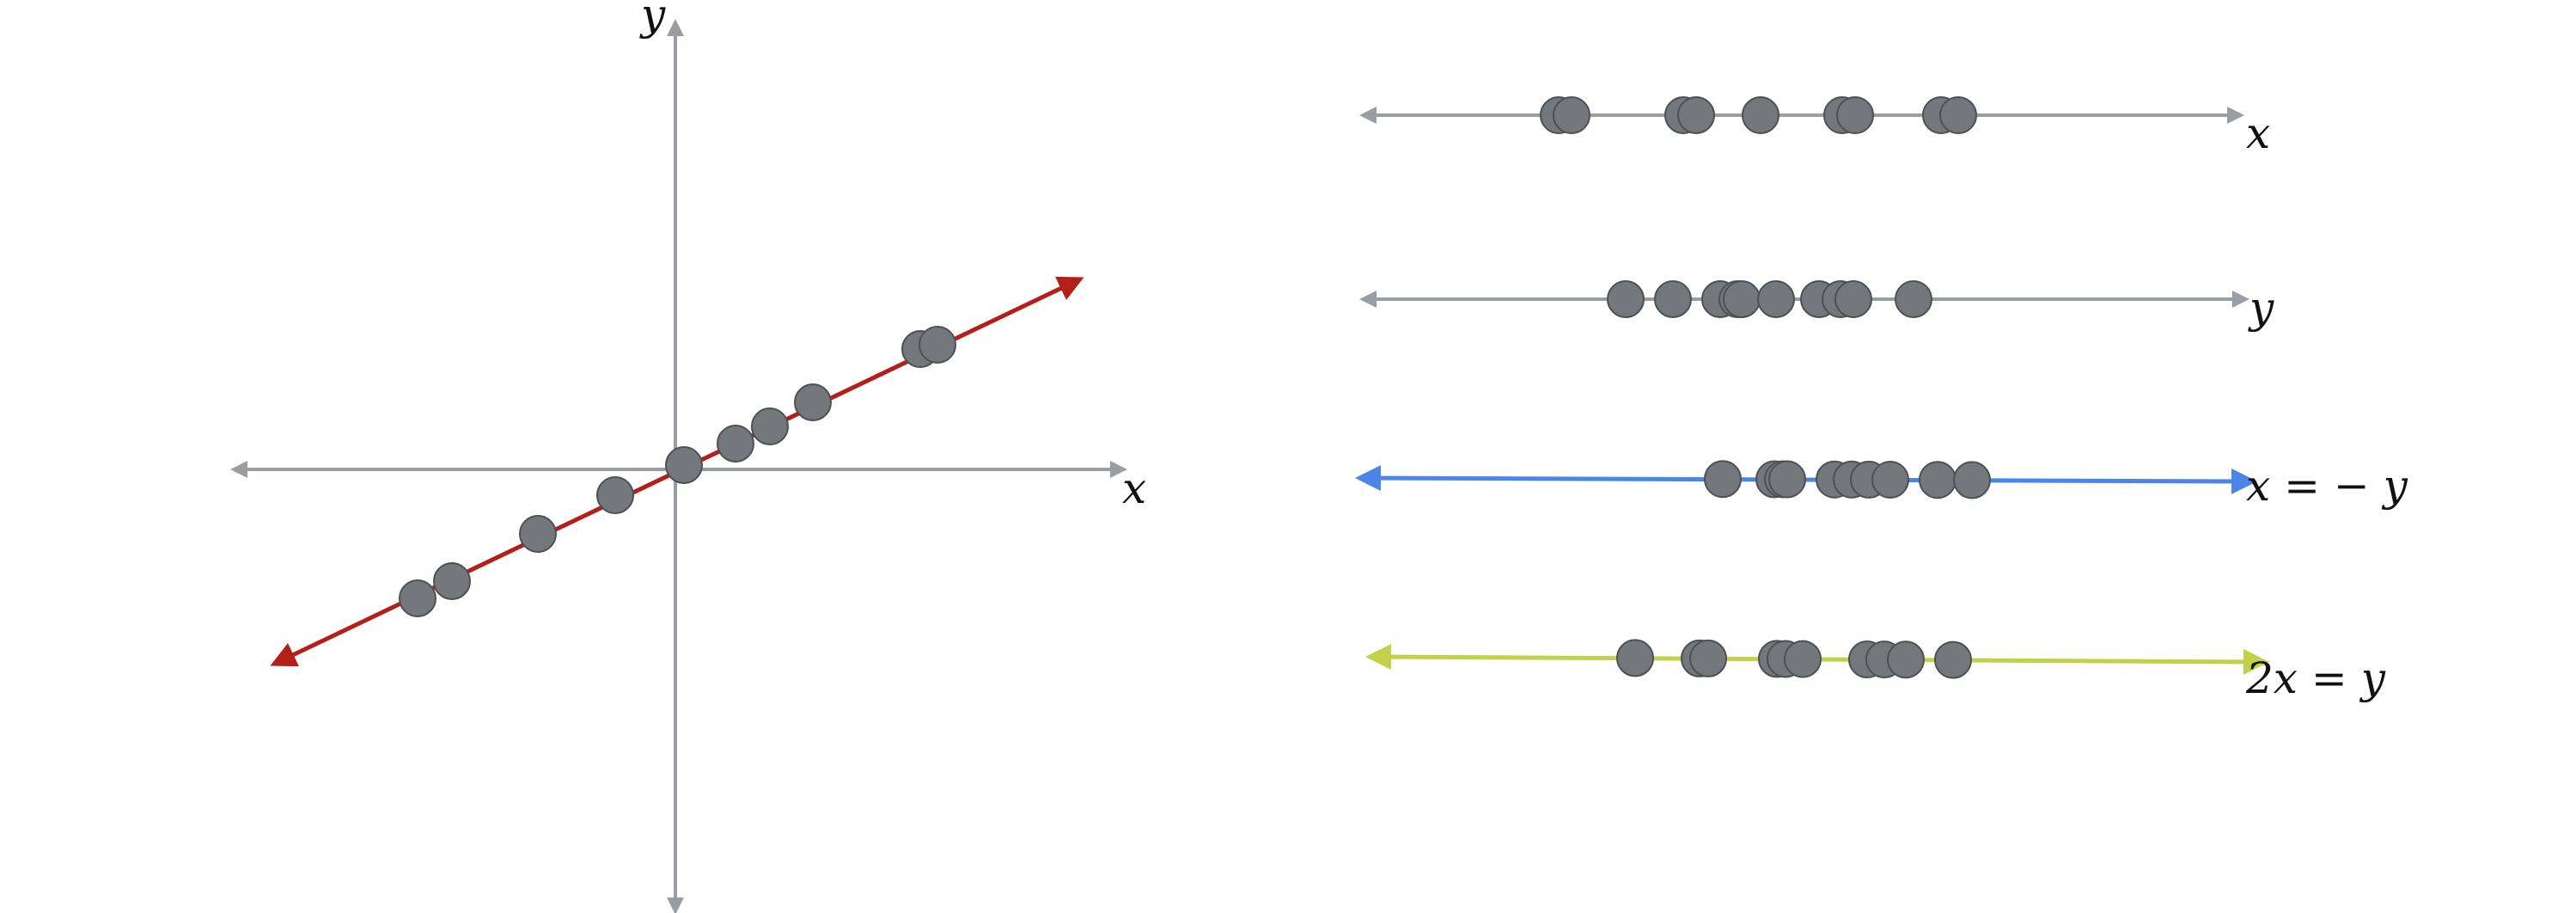 The image size is (2576, 913). I want to click on scatter-y-label: y, so click(652, 20).